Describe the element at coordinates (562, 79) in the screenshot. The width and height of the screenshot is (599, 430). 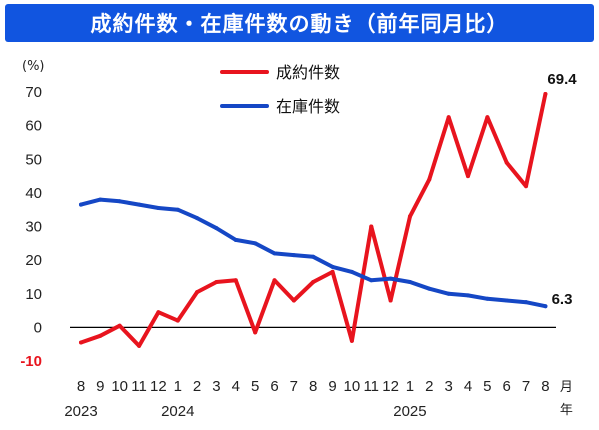
I see `end-value-label: 69.4` at that location.